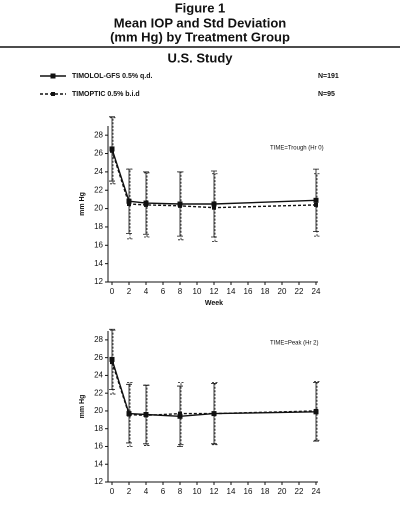  I want to click on study-title: U.S. Study, so click(200, 57).